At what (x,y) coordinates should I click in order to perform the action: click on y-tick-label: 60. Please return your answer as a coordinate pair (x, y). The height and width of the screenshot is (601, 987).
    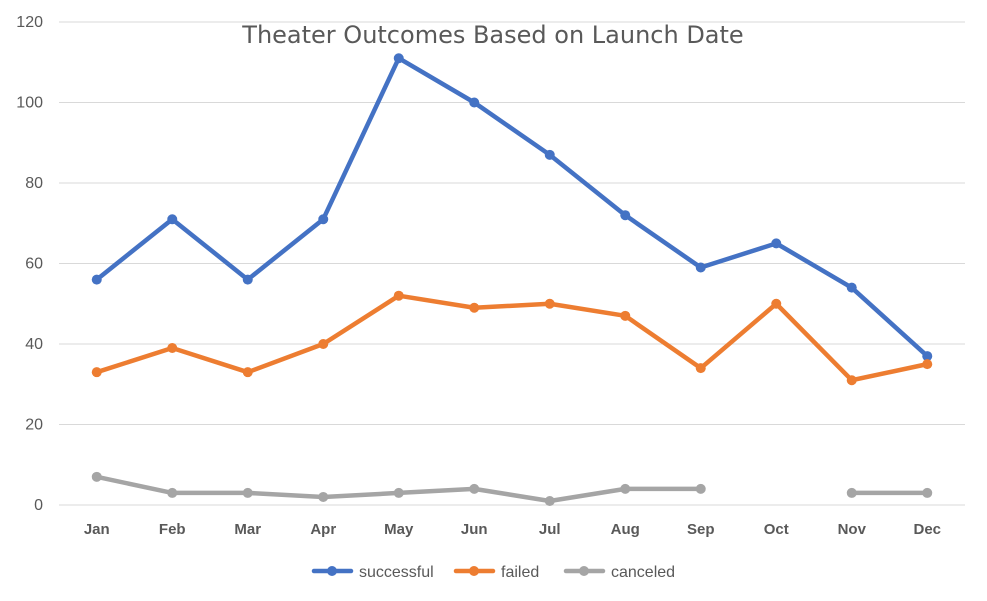
    Looking at the image, I should click on (34, 264).